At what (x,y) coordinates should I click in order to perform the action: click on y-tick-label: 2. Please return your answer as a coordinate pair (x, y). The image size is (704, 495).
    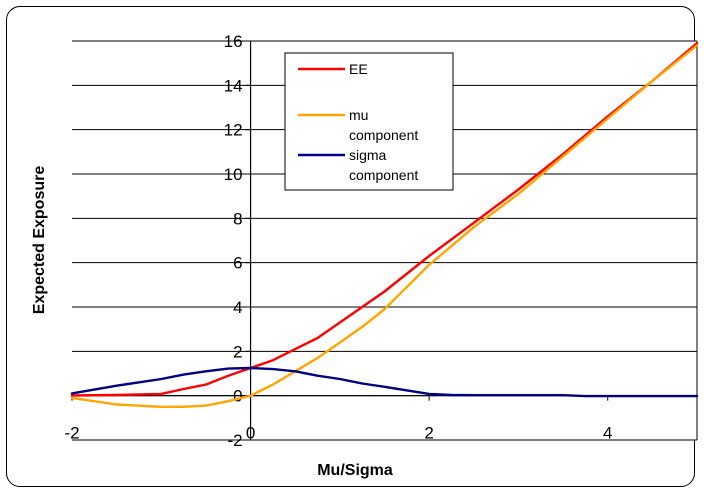
    Looking at the image, I should click on (237, 351).